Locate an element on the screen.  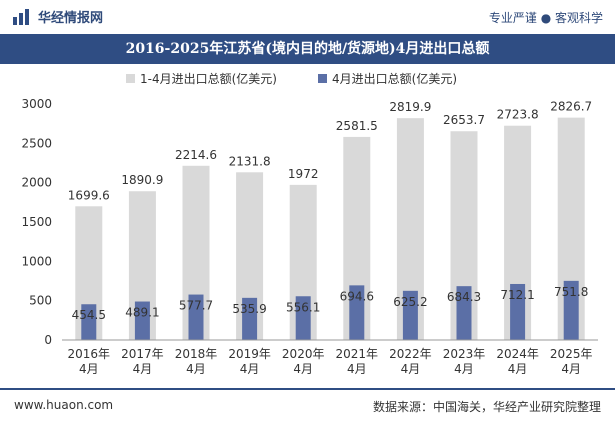
y-tick-label: 500 is located at coordinates (40, 301).